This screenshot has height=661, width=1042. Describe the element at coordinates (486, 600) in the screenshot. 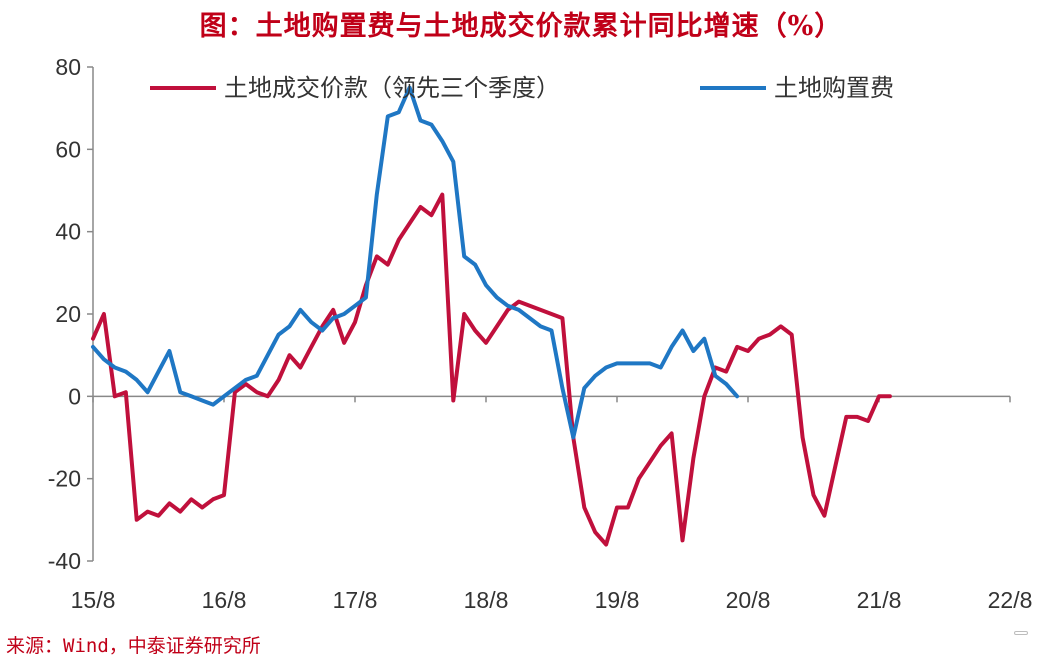

I see `x-tick-label: 18/8` at that location.